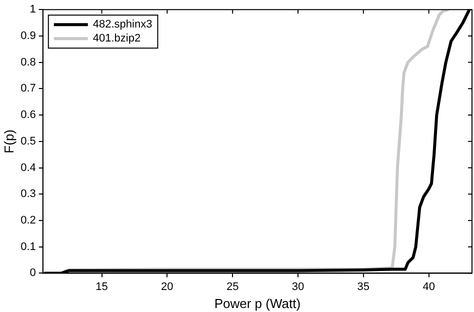 The width and height of the screenshot is (474, 312). Describe the element at coordinates (28, 246) in the screenshot. I see `y-tick-label: 0.1` at that location.